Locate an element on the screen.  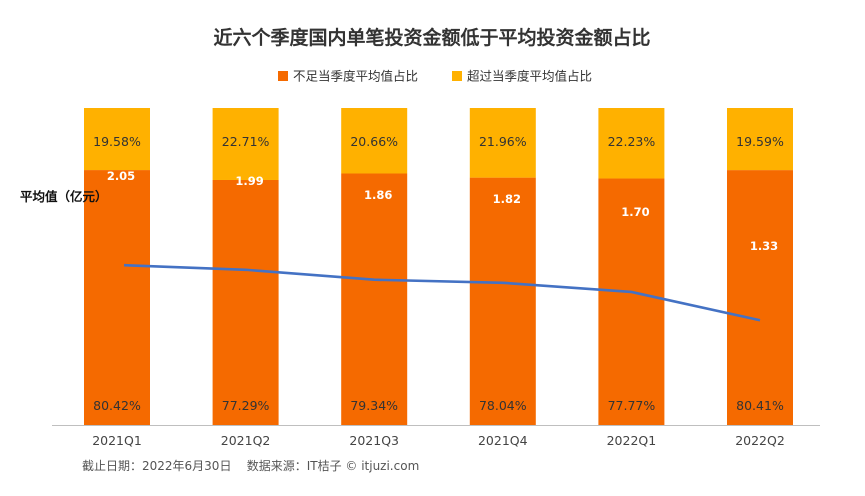
average-line-path is located at coordinates (442, 292).